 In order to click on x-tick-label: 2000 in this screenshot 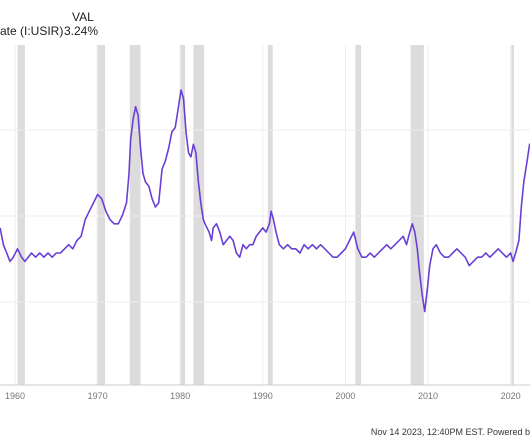, I will do `click(345, 396)`.